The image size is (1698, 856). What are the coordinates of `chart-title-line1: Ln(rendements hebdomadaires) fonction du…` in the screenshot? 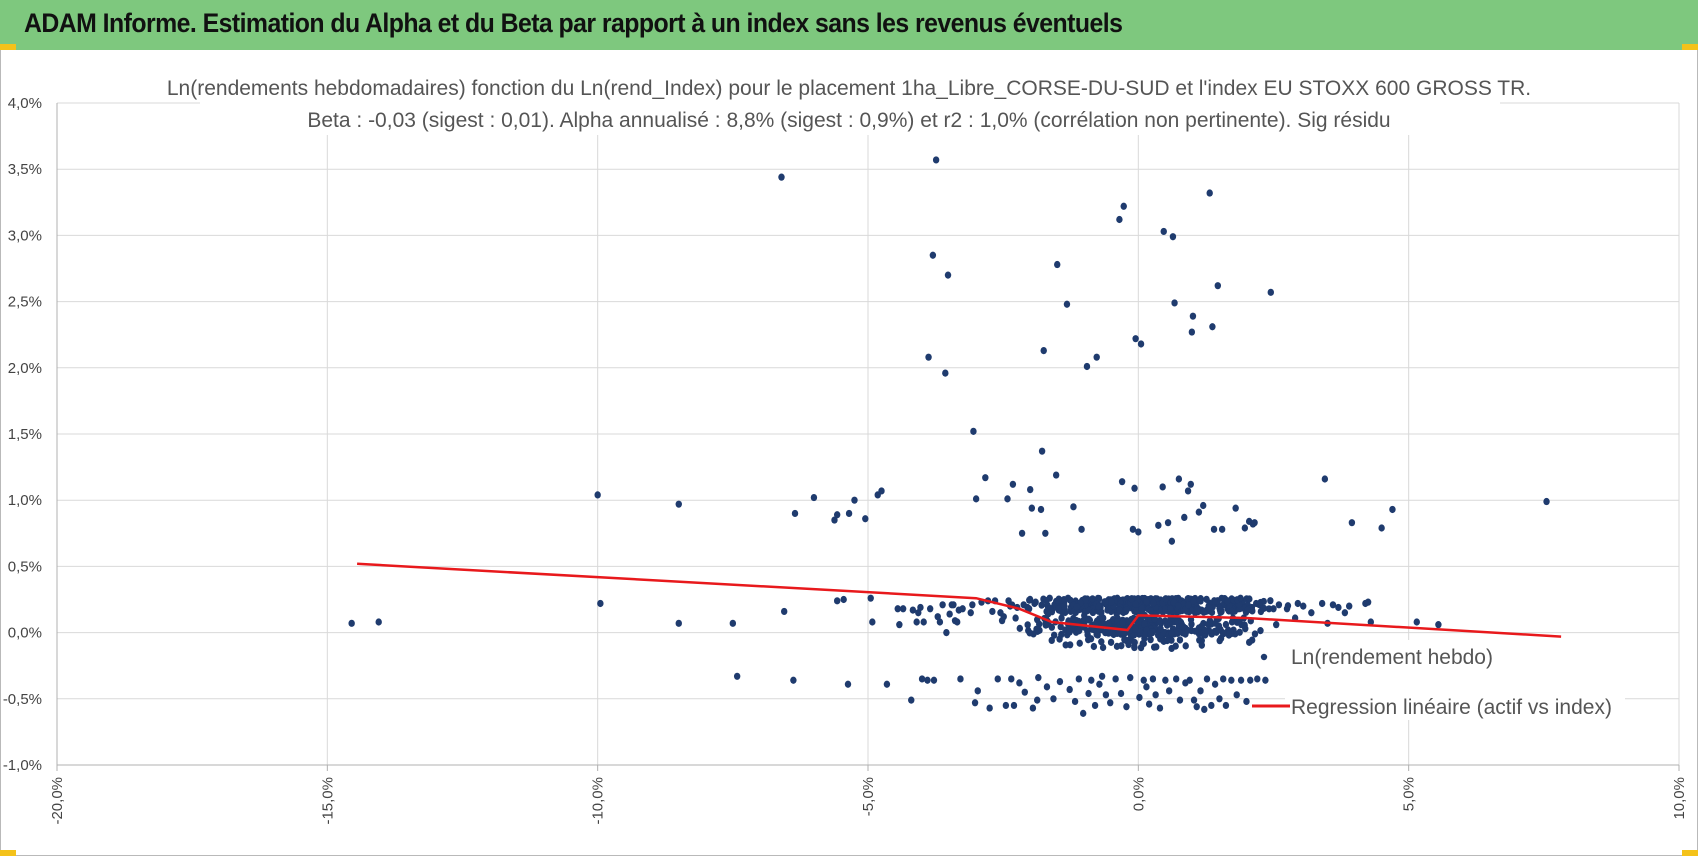 It's located at (849, 88).